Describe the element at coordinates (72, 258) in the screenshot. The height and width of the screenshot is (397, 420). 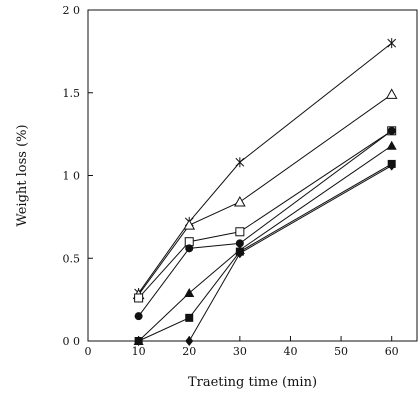
I see `y-tick-label: 0.5` at that location.